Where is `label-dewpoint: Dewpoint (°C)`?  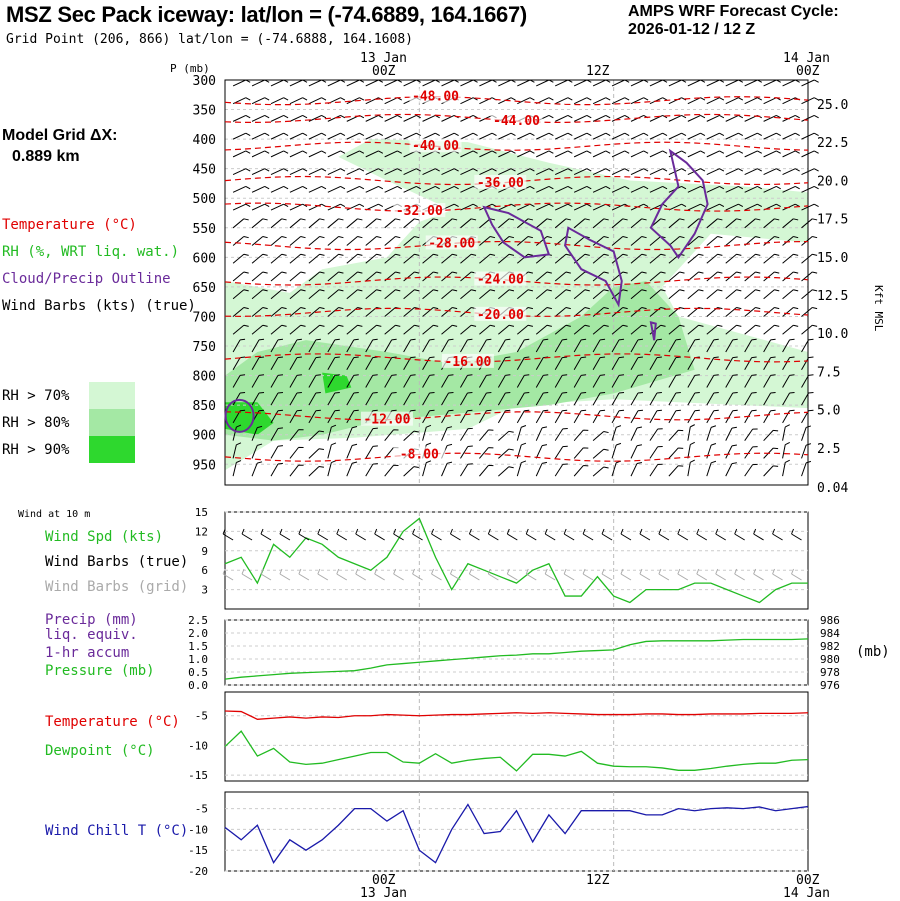 label-dewpoint: Dewpoint (°C) is located at coordinates (100, 751).